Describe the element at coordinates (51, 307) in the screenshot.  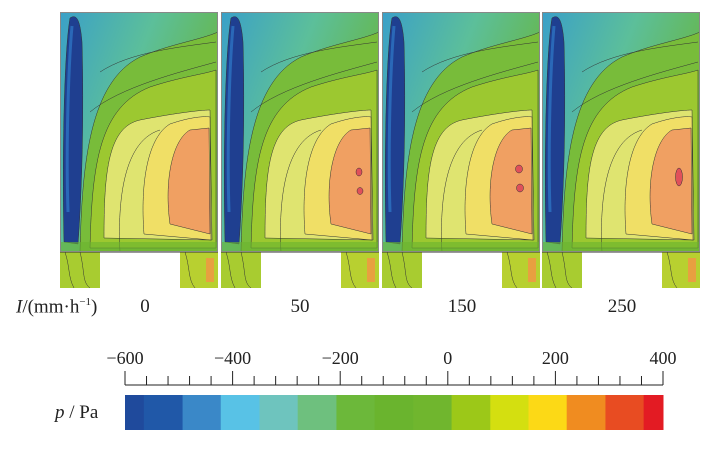
I see `axis-unit: /(mm·h` at that location.